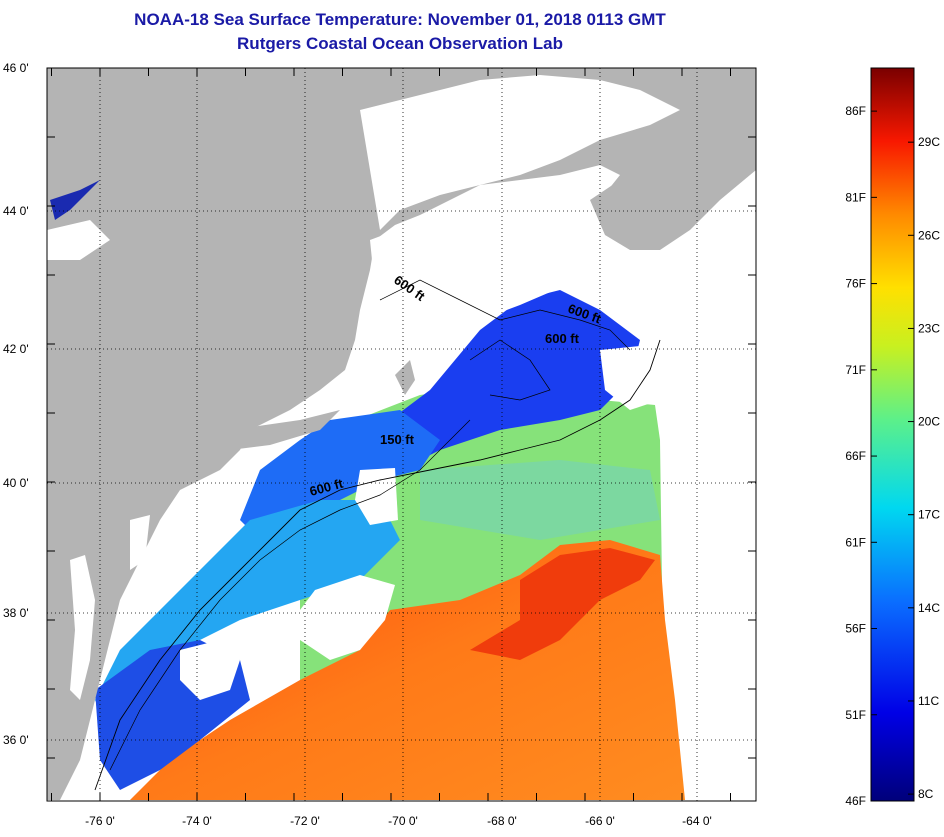 This screenshot has height=837, width=944. What do you see at coordinates (855, 370) in the screenshot?
I see `colorbar-f-label: 71F` at bounding box center [855, 370].